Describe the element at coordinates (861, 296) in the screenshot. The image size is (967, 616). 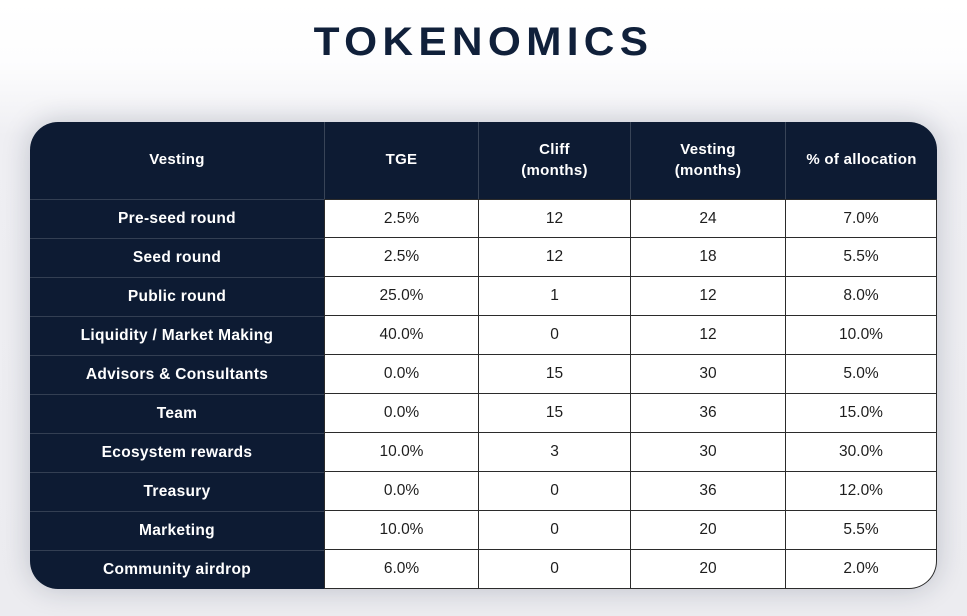
I see `allocation-cell: 8.0%` at that location.